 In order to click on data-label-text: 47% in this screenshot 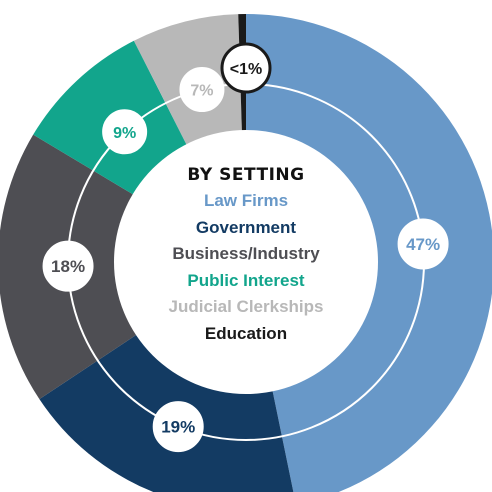, I will do `click(423, 244)`.